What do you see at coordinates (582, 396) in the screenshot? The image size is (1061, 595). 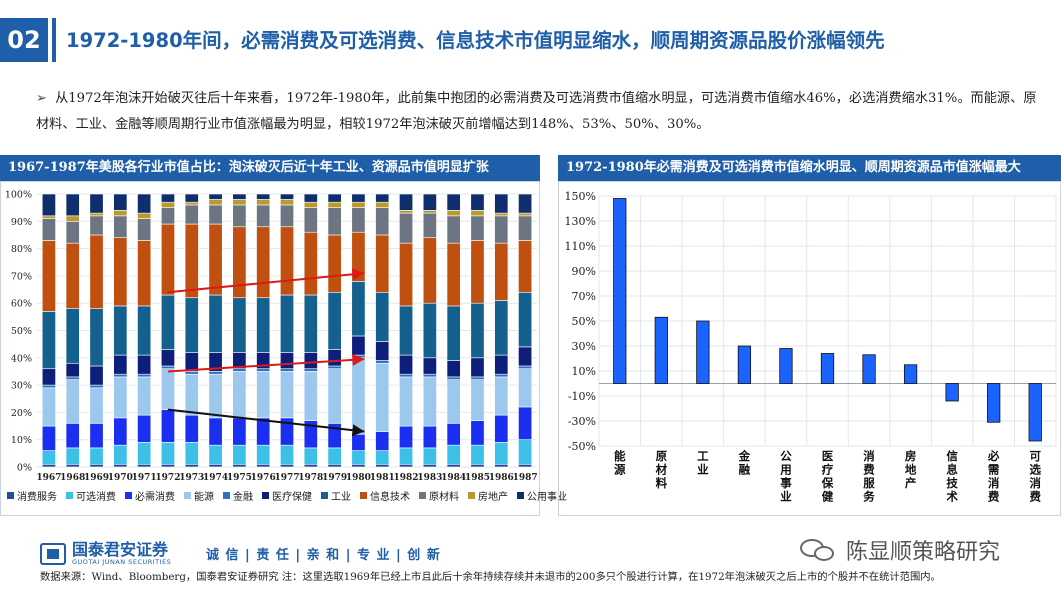 I see `y-tick-label: -10%` at bounding box center [582, 396].